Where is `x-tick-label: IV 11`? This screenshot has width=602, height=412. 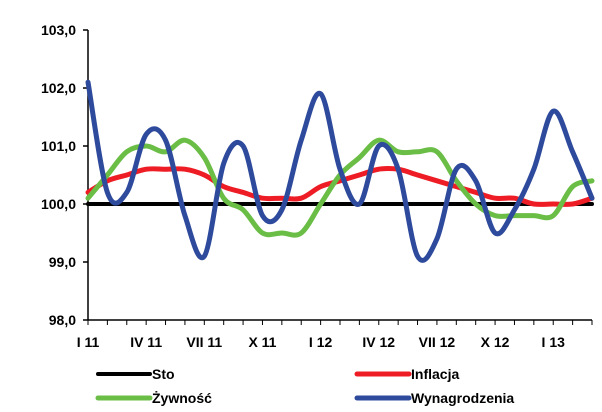 x-tick-label: IV 11 is located at coordinates (146, 342).